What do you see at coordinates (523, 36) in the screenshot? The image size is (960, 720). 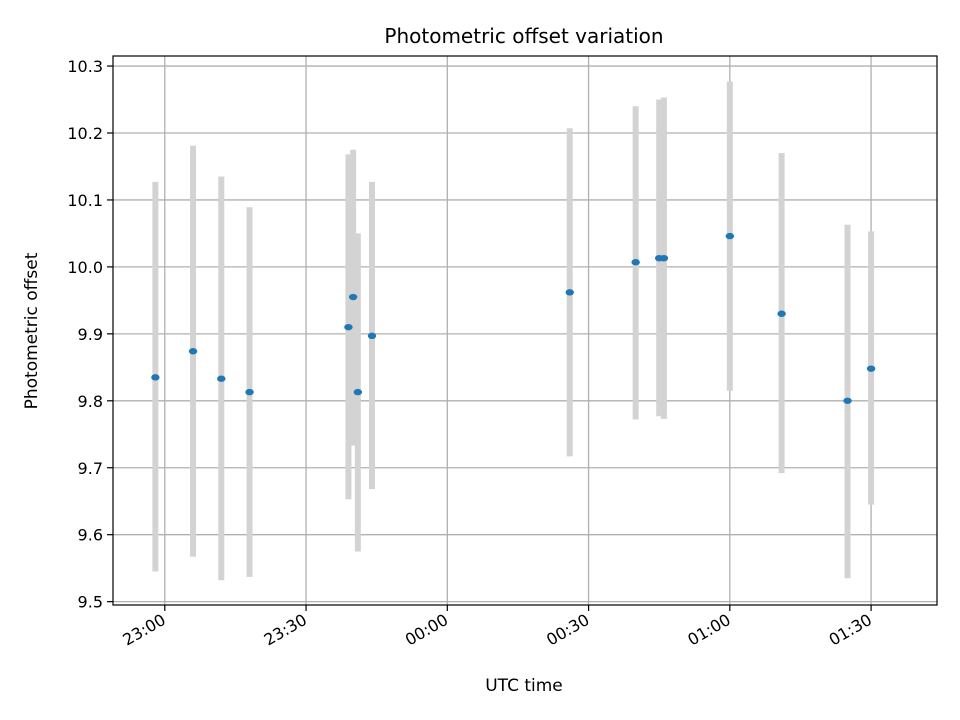 I see `chart-title: Photometric offset variation` at bounding box center [523, 36].